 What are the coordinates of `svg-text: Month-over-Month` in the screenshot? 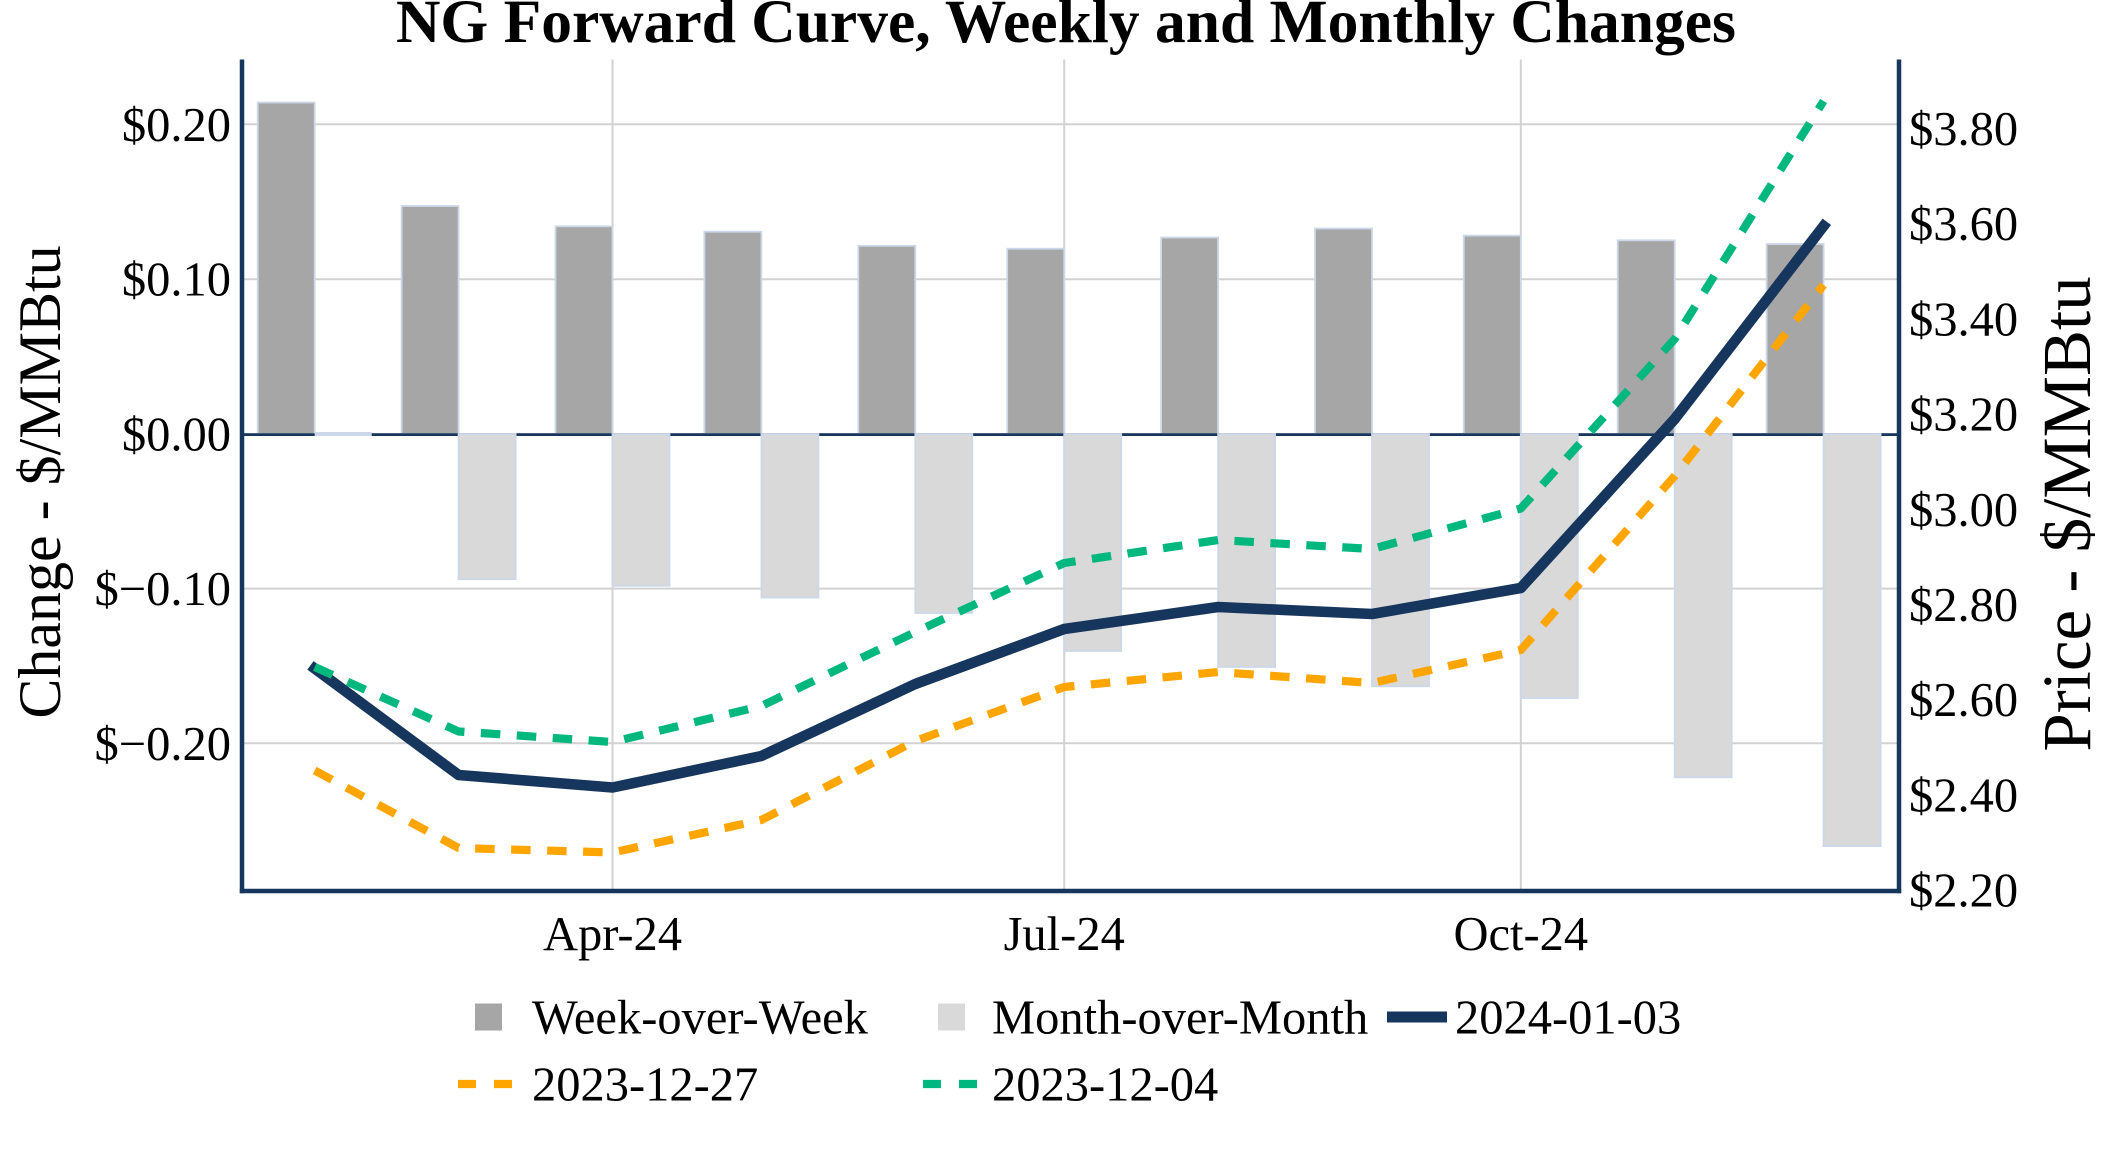 It's located at (1180, 1018).